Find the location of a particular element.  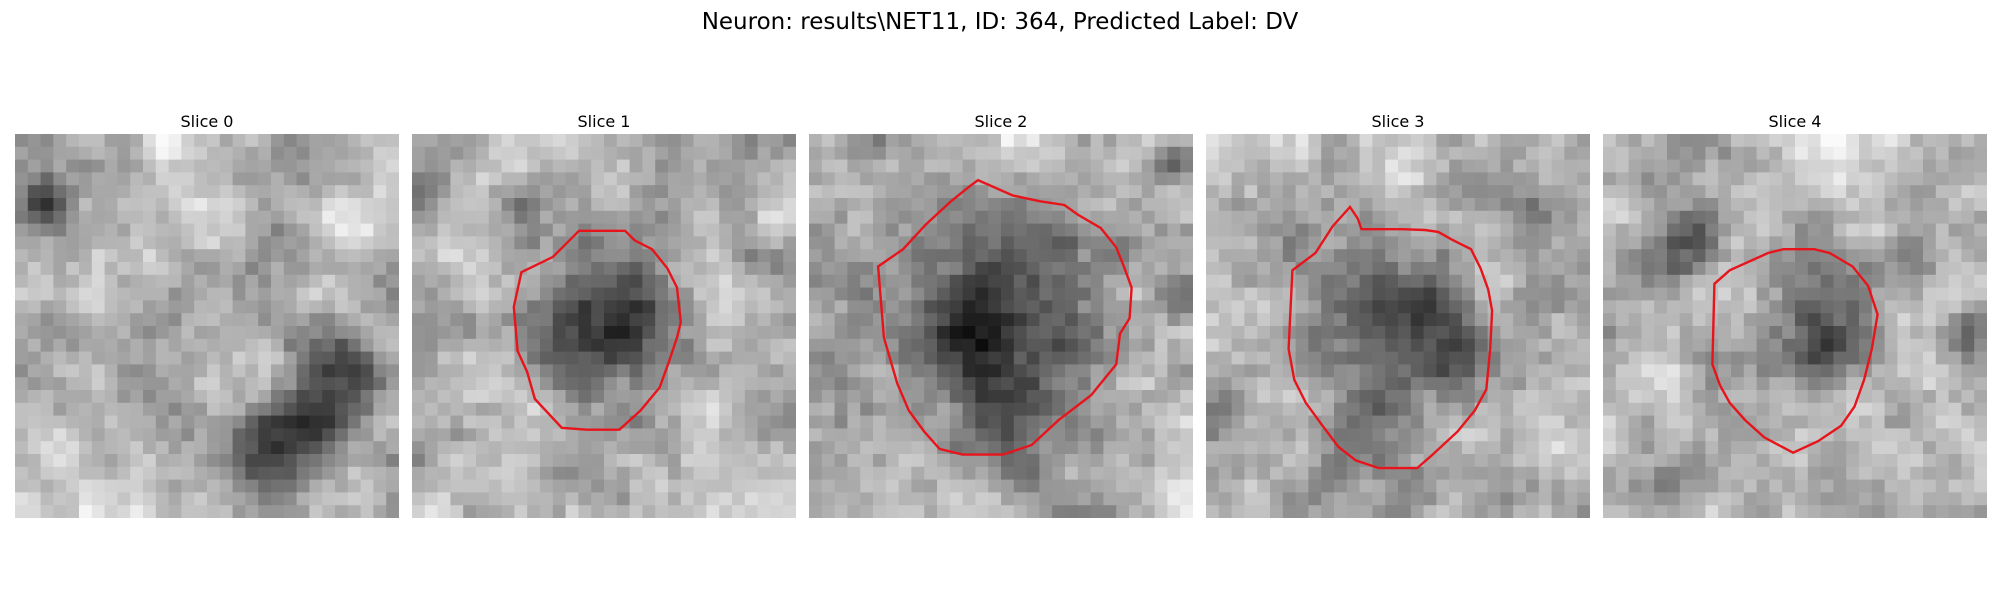

slice-1-title: Slice 1 is located at coordinates (604, 121).